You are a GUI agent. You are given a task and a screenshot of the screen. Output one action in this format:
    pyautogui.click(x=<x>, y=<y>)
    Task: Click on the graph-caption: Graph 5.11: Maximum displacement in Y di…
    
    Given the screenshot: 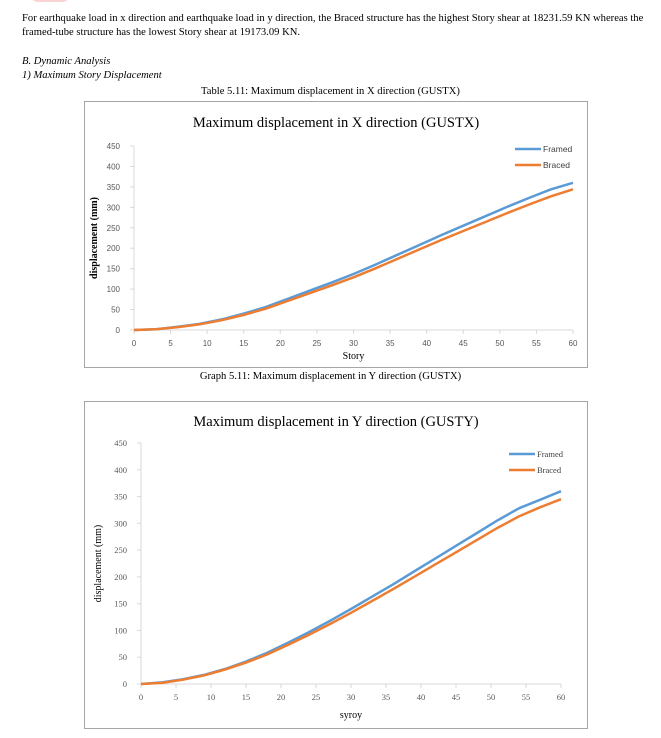 What is the action you would take?
    pyautogui.click(x=330, y=376)
    